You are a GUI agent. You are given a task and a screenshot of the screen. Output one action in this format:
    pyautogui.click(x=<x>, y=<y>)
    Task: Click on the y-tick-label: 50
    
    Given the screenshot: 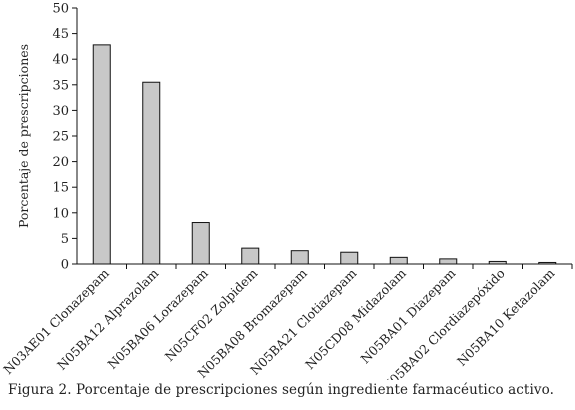 What is the action you would take?
    pyautogui.click(x=60, y=9)
    